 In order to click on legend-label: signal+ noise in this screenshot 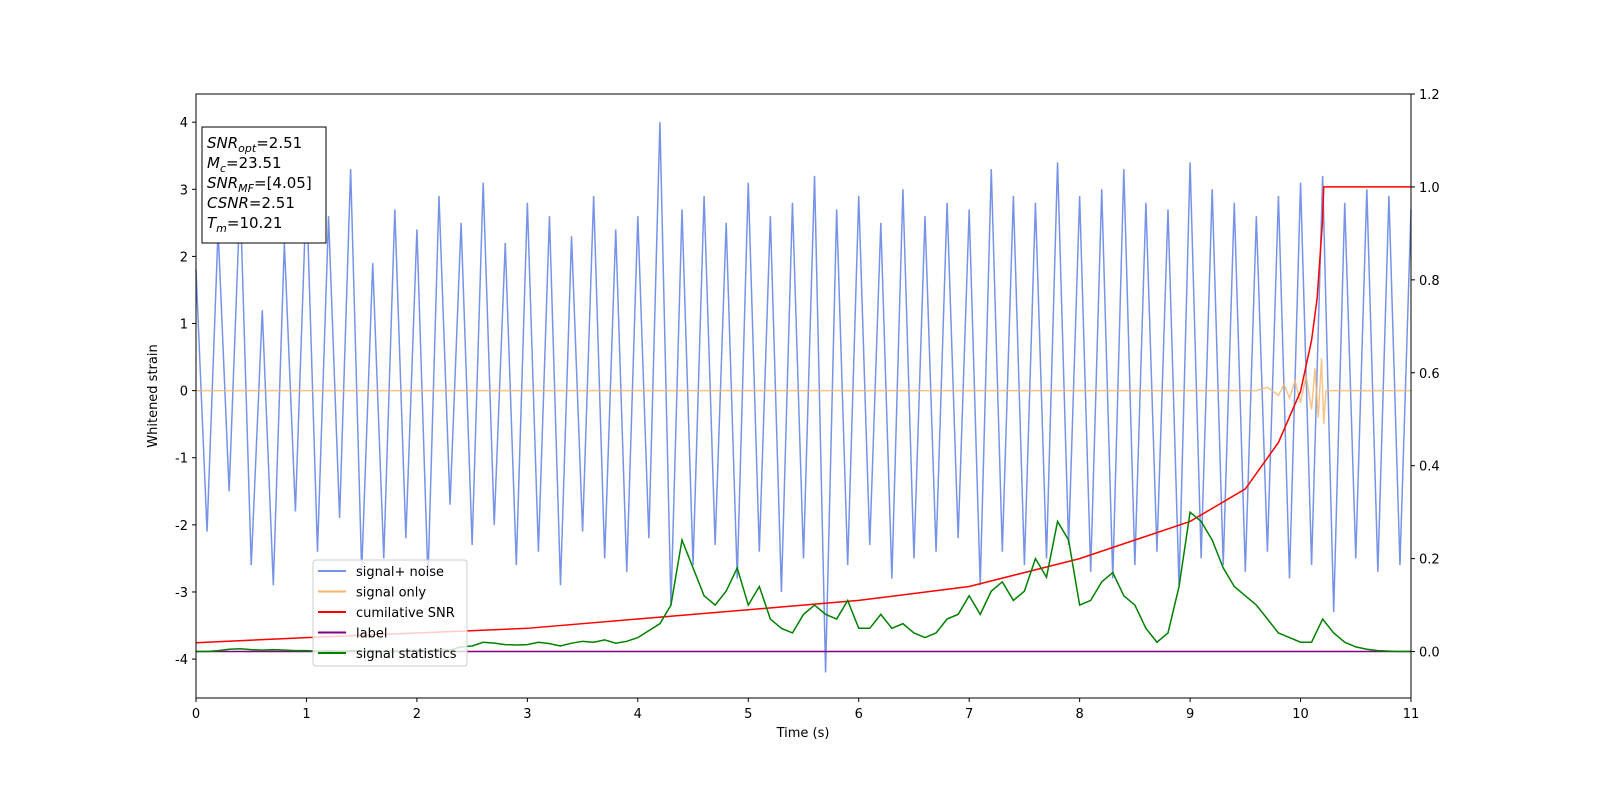, I will do `click(400, 572)`.